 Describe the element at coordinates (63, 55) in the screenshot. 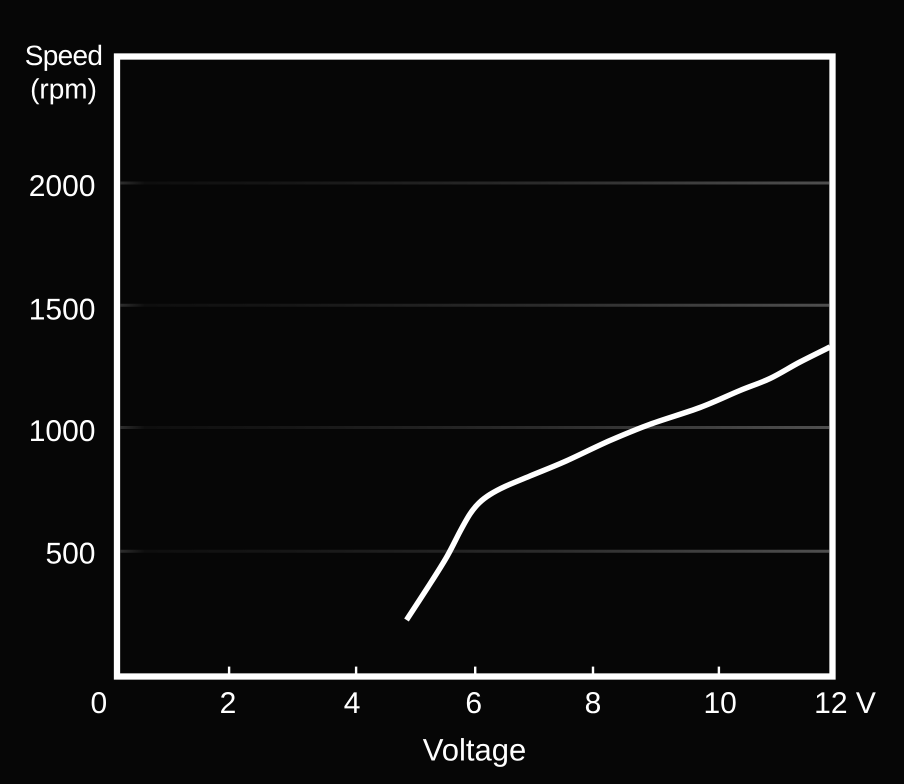

I see `svg-text: Speed` at that location.